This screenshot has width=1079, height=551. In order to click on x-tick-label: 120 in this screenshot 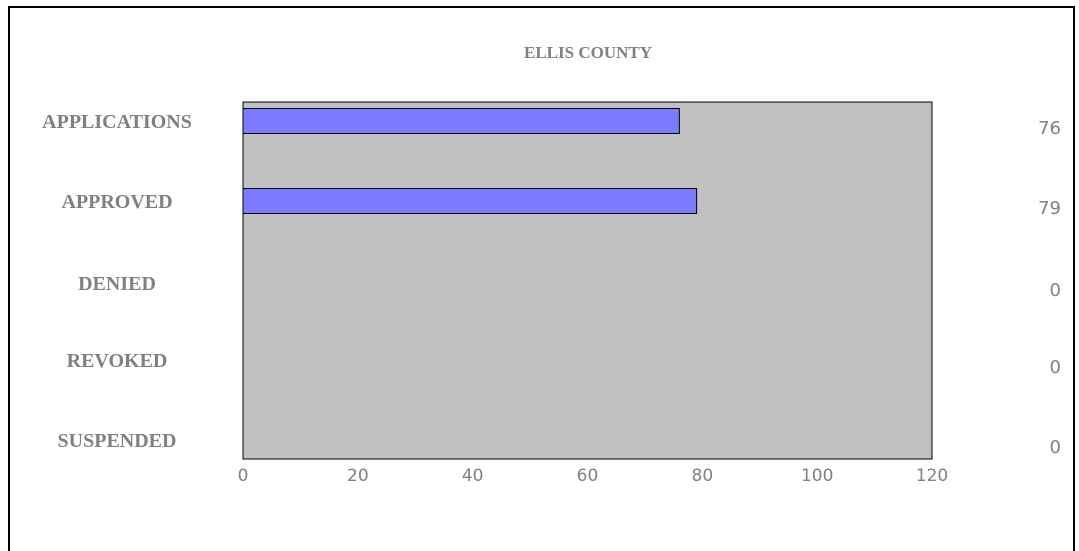, I will do `click(932, 476)`.